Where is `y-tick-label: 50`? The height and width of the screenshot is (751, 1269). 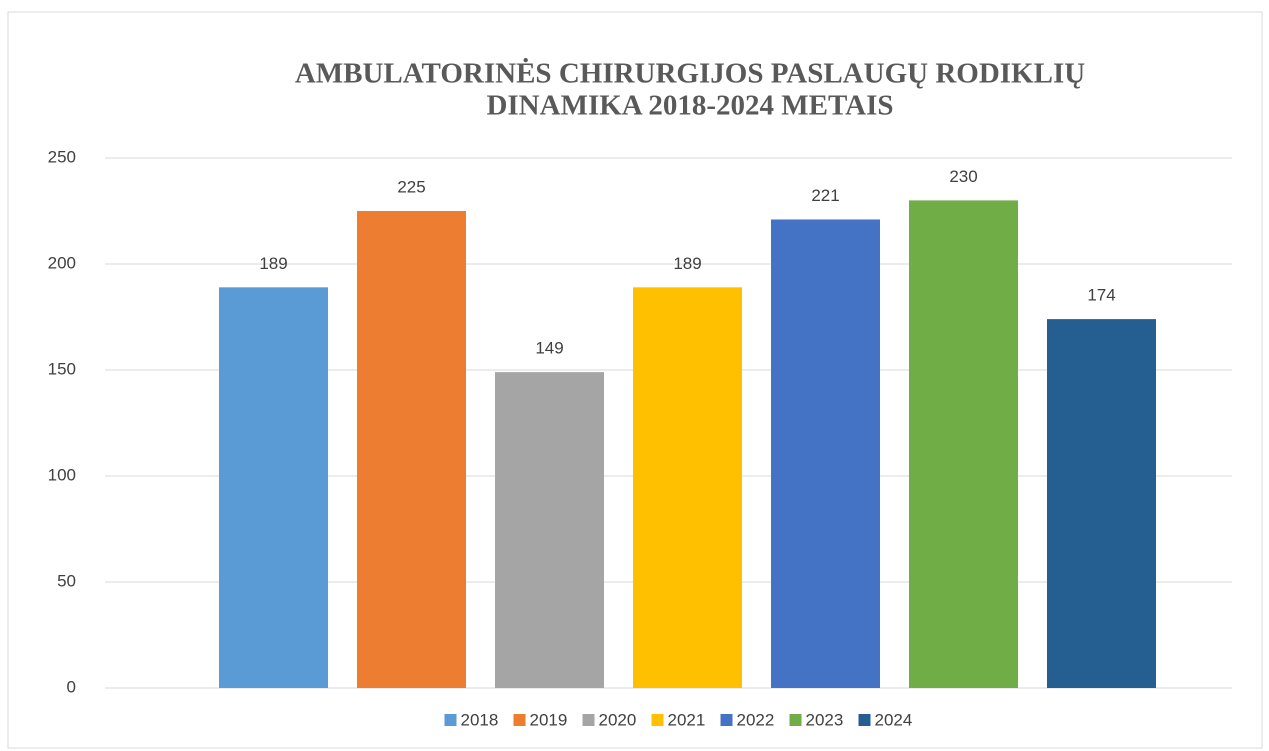
y-tick-label: 50 is located at coordinates (66, 580).